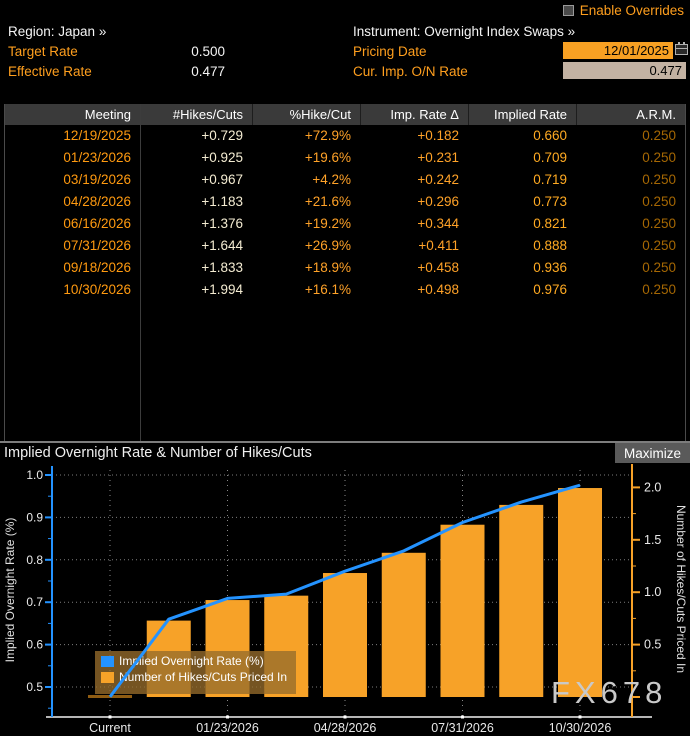 The height and width of the screenshot is (736, 690). What do you see at coordinates (222, 289) in the screenshot?
I see `cell: +1.994` at bounding box center [222, 289].